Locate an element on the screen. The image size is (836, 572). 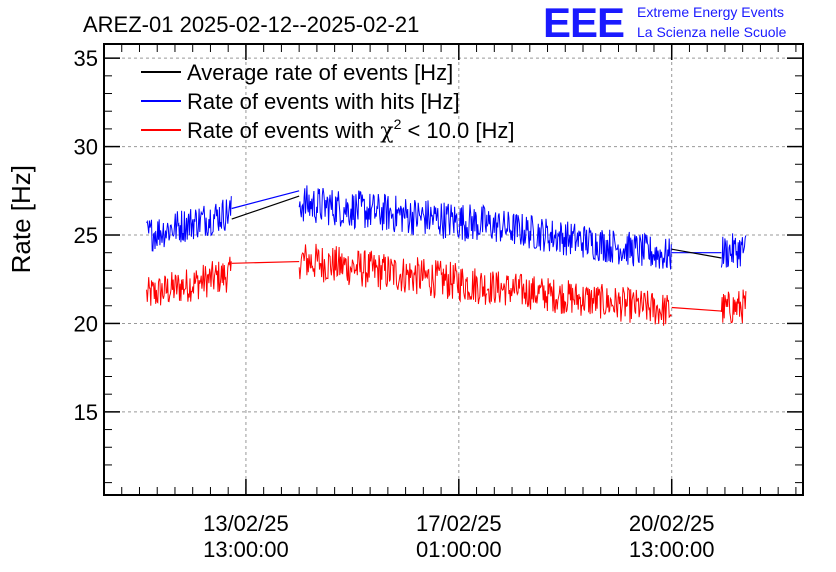
x-tick-label-date: 17/02/25 is located at coordinates (459, 523).